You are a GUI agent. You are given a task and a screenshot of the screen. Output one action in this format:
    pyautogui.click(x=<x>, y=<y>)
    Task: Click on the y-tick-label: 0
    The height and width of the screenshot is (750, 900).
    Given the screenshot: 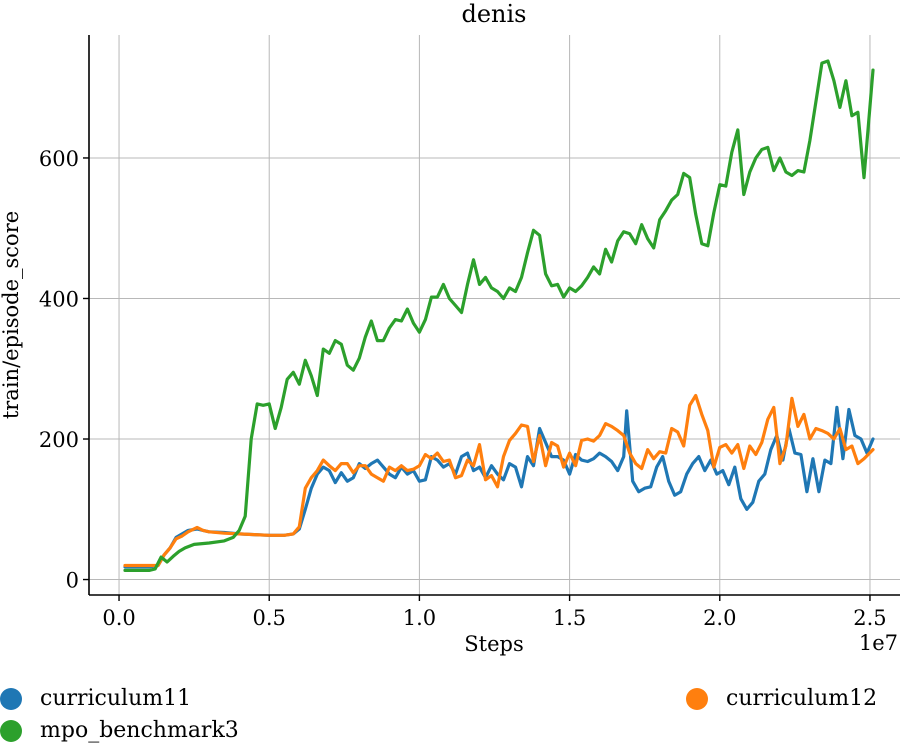 What is the action you would take?
    pyautogui.click(x=72, y=581)
    